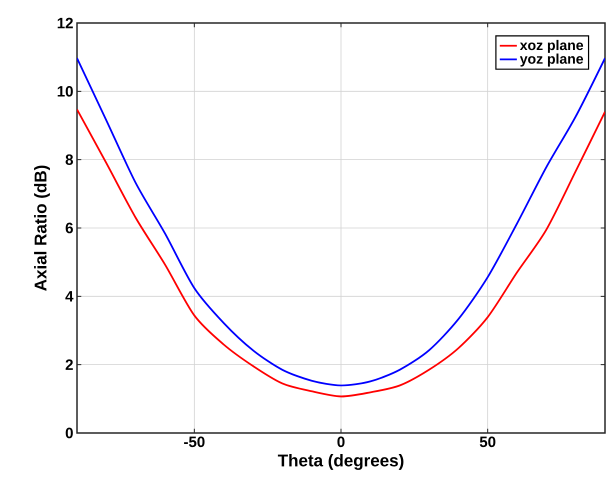 This screenshot has height=502, width=611. I want to click on x-axis-title: Theta (degrees), so click(341, 462).